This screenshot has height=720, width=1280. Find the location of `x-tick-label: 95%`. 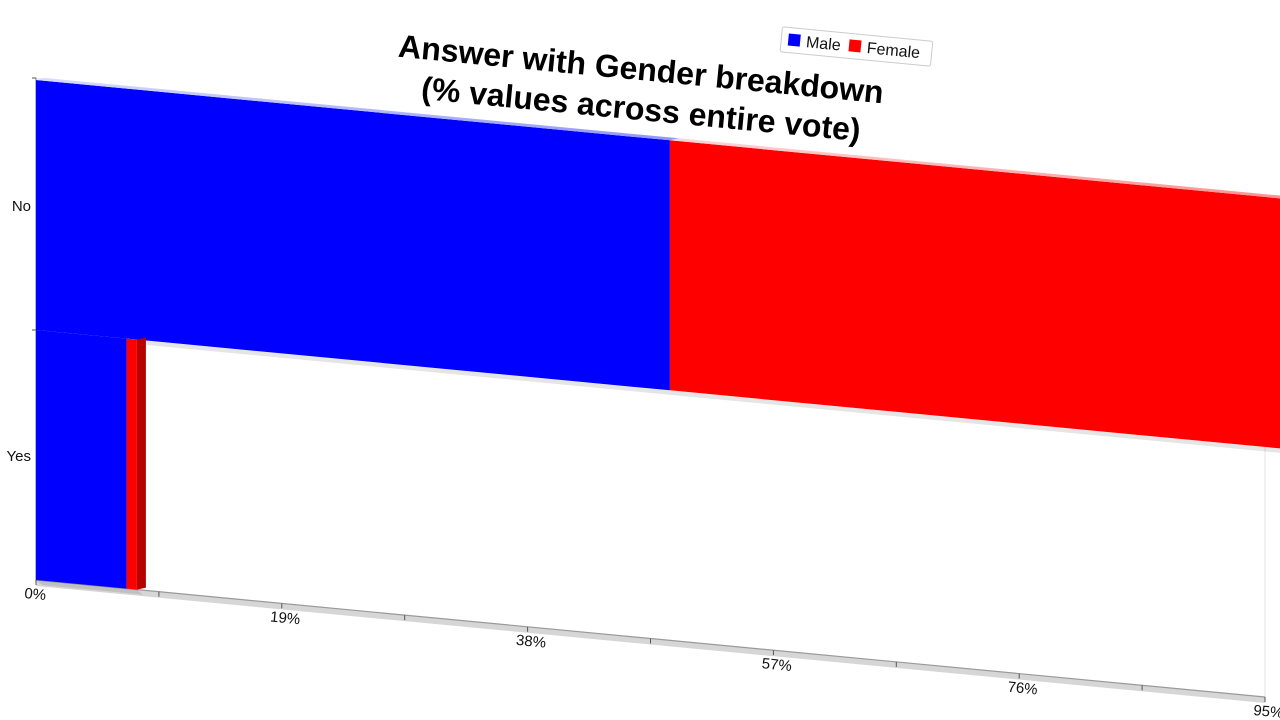

x-tick-label: 95% is located at coordinates (1266, 711).